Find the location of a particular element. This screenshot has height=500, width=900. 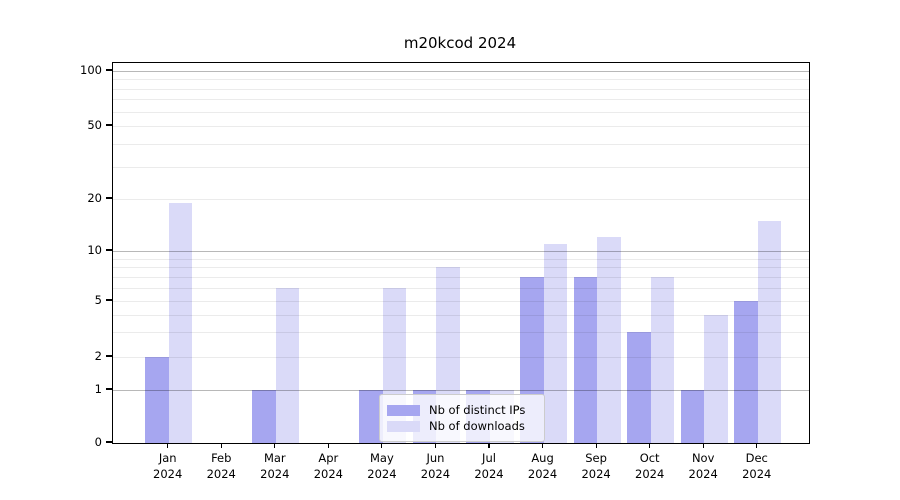

bar-sep-downloads is located at coordinates (609, 340).